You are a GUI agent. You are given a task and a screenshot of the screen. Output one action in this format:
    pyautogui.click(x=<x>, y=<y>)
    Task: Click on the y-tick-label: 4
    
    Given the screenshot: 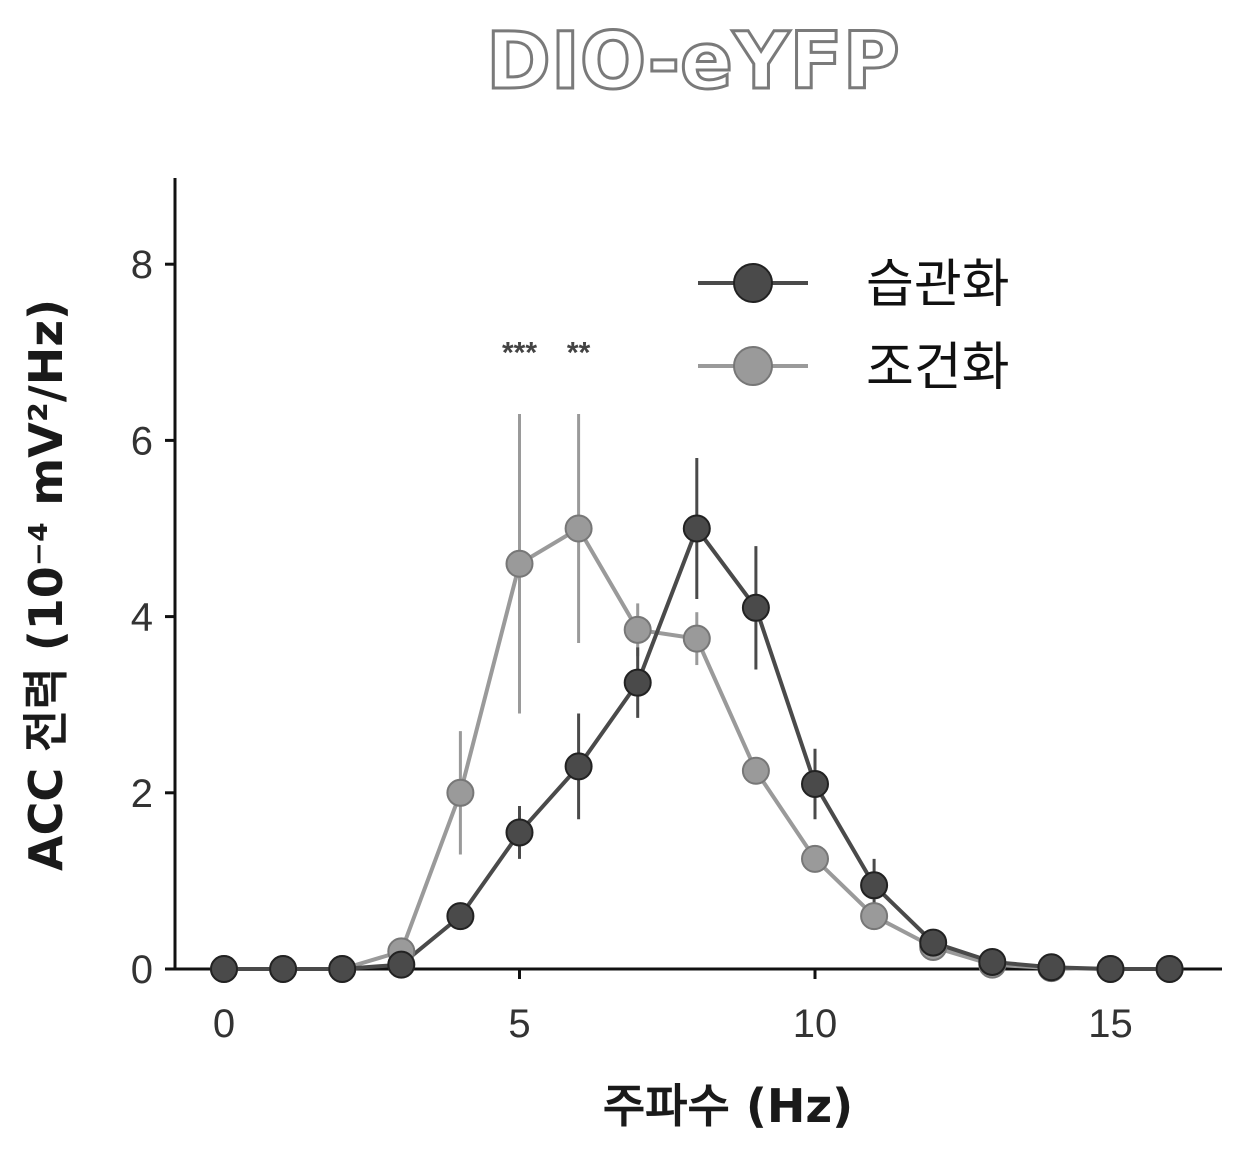 What is the action you would take?
    pyautogui.click(x=142, y=618)
    